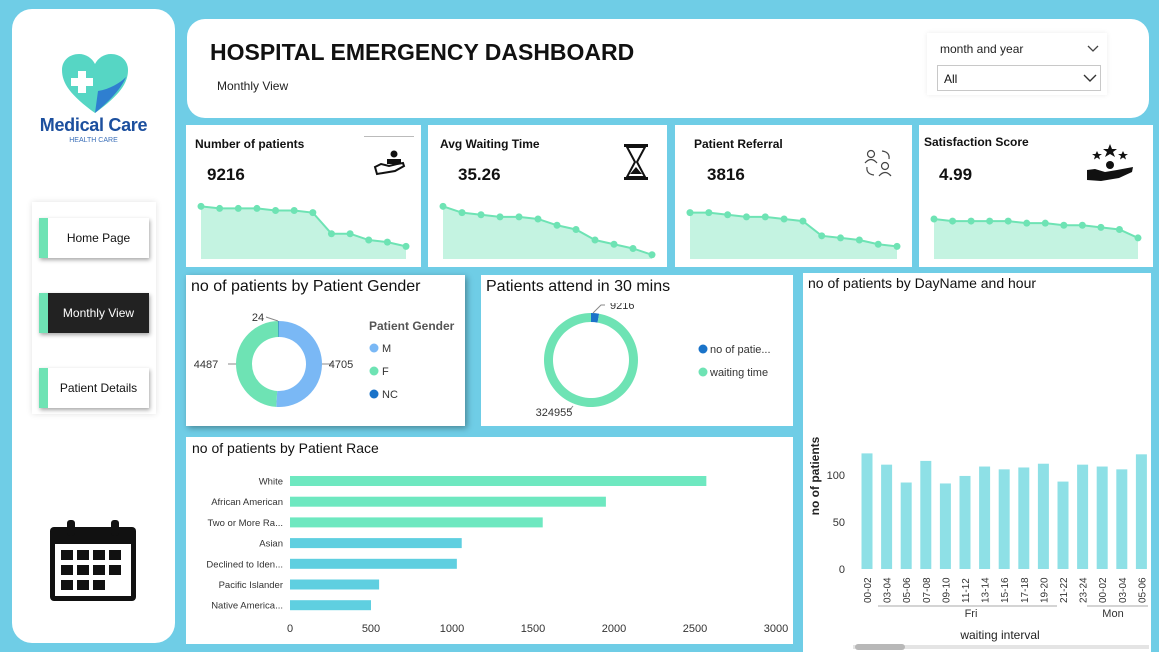 The image size is (1159, 652). What do you see at coordinates (880, 647) in the screenshot?
I see `scrollbar-thumb` at bounding box center [880, 647].